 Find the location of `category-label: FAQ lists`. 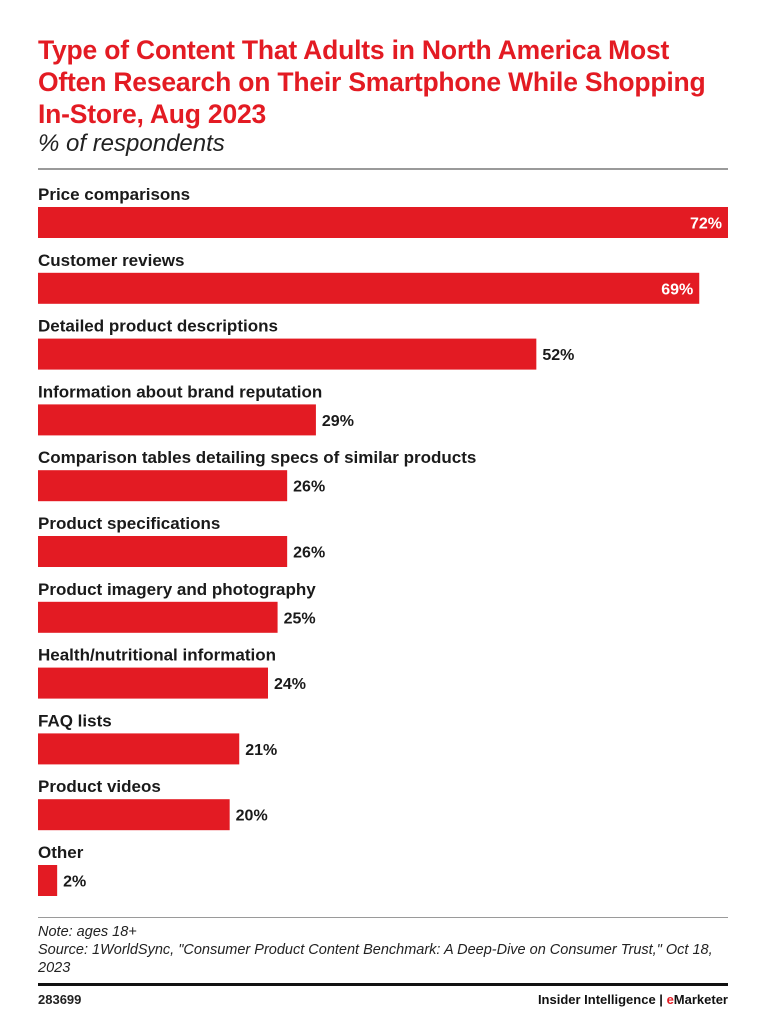

category-label: FAQ lists is located at coordinates (75, 720).